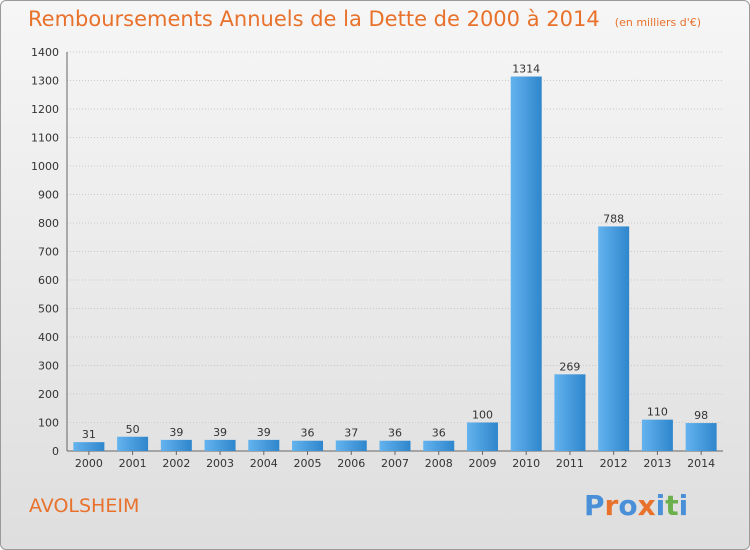  Describe the element at coordinates (613, 218) in the screenshot. I see `bar-value-label: 788` at that location.